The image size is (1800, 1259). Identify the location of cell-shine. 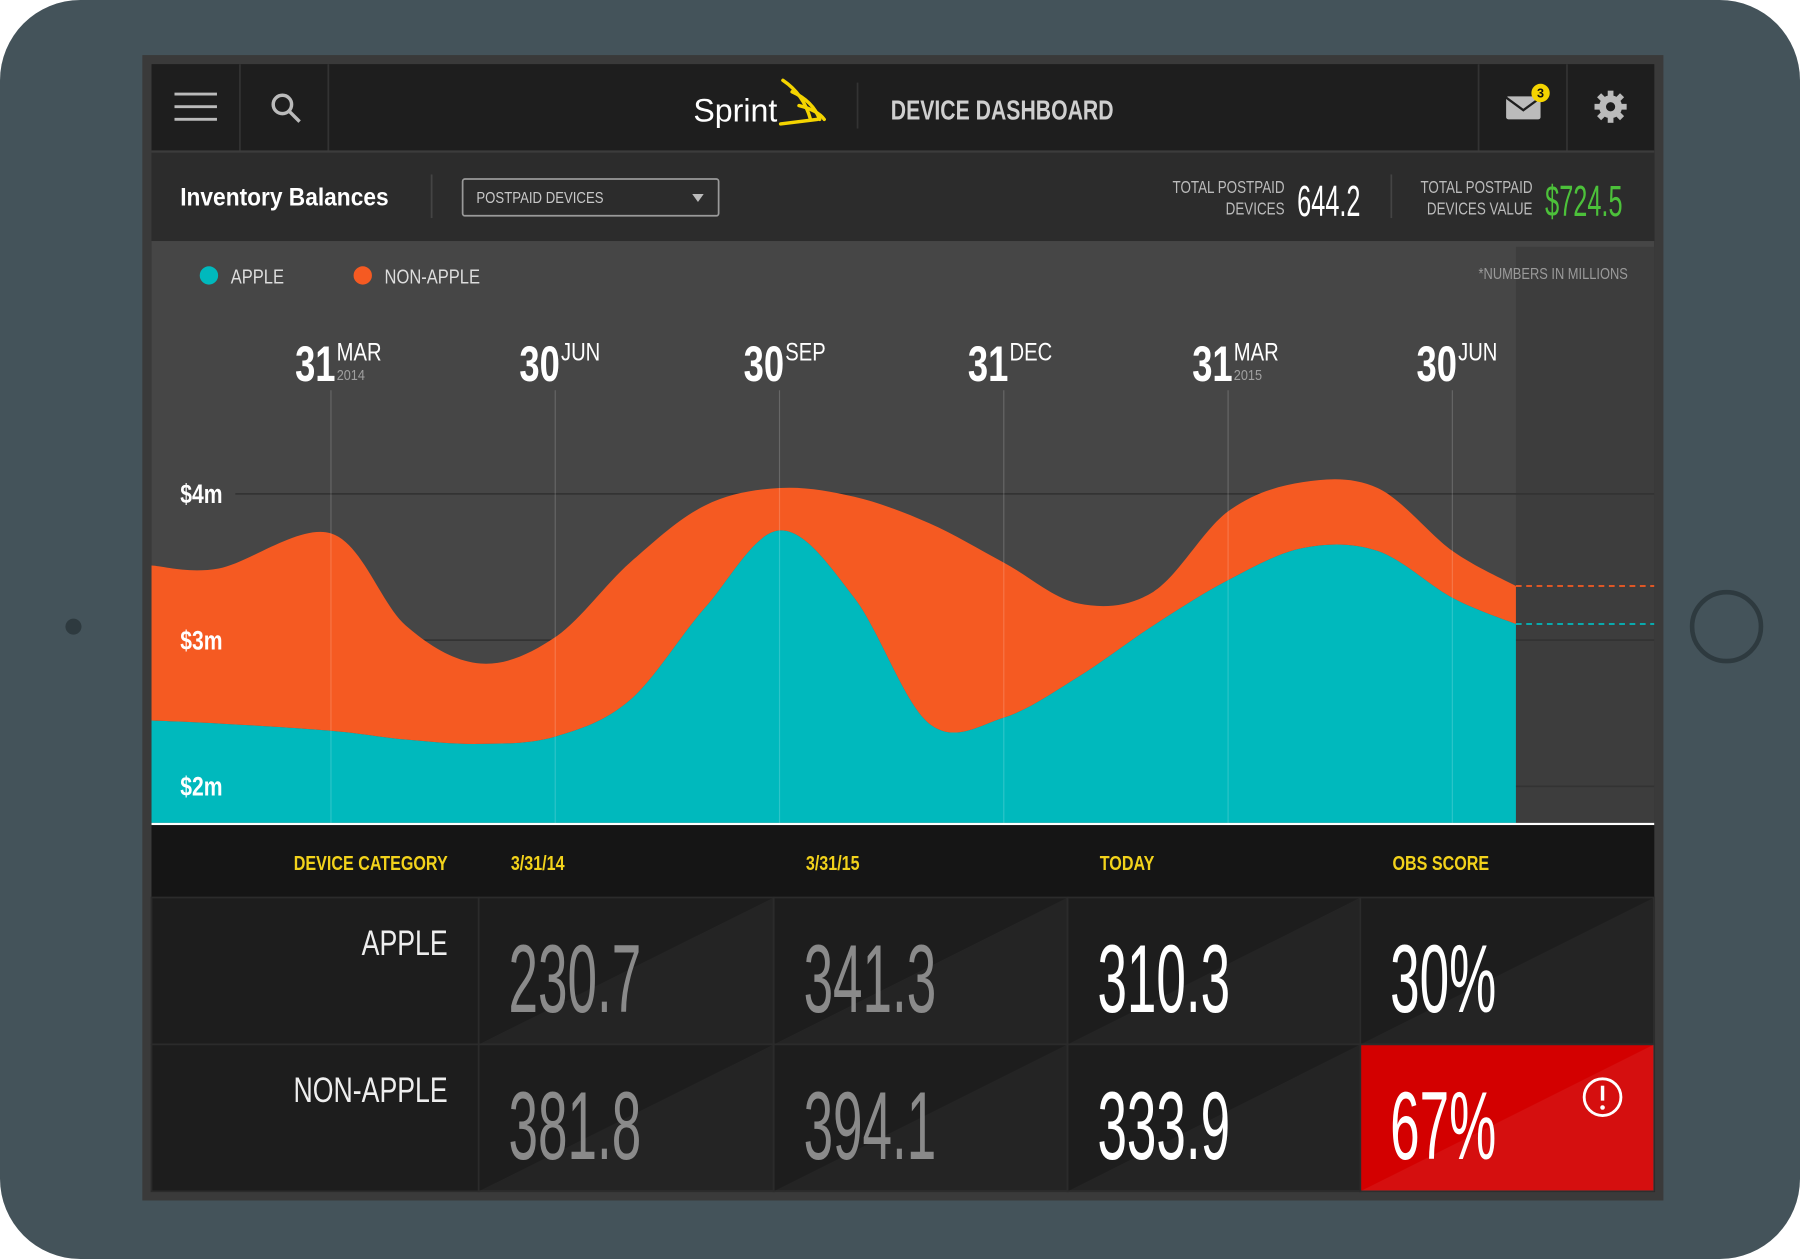
(1507, 1118).